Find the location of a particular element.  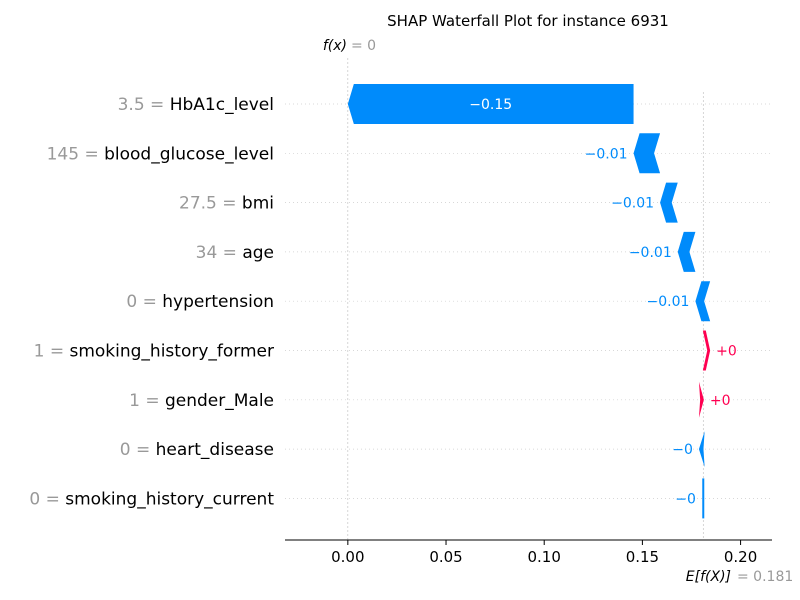

feature-name: smoking_history_current is located at coordinates (169, 499).